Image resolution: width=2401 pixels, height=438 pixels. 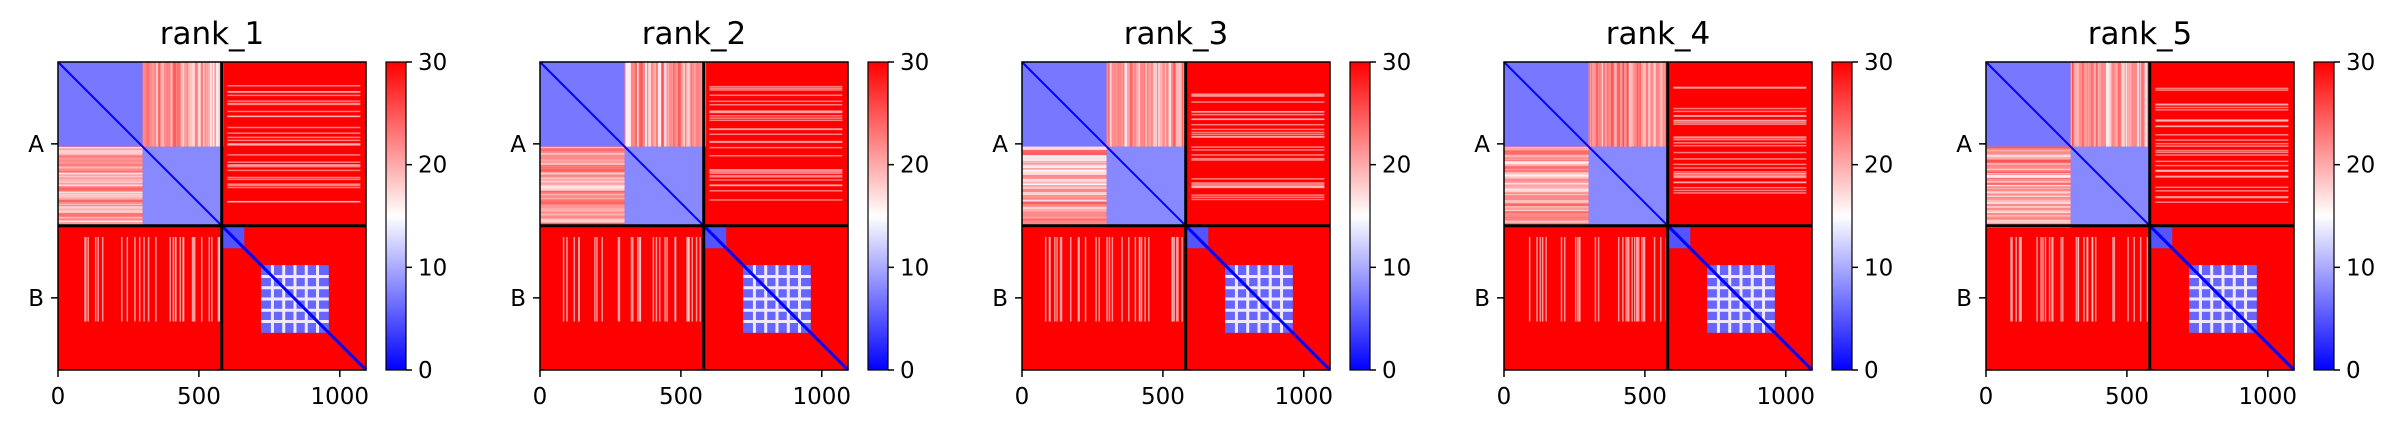 I want to click on colorbar-tick-label: 0, so click(x=2353, y=371).